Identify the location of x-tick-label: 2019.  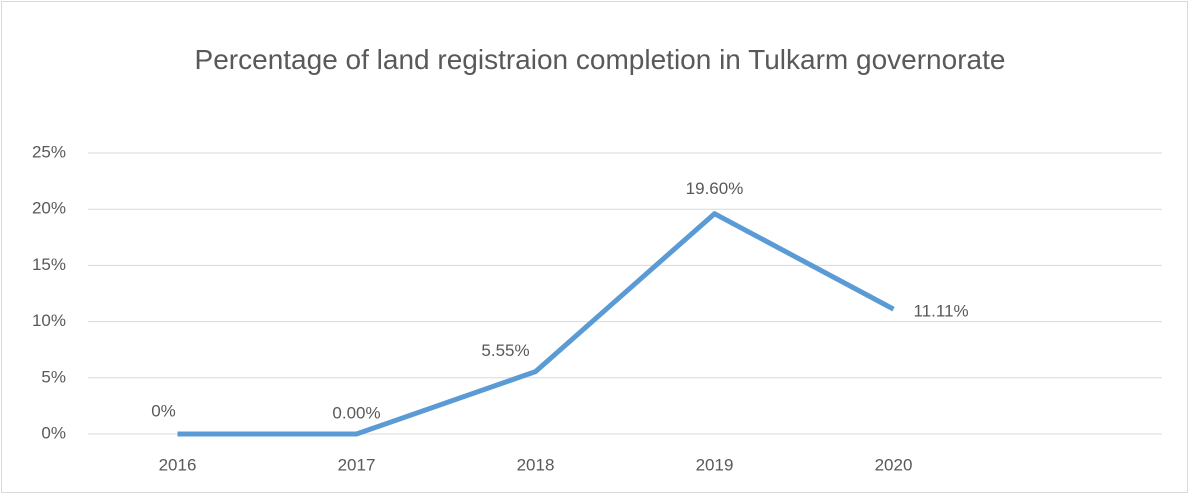
(715, 464).